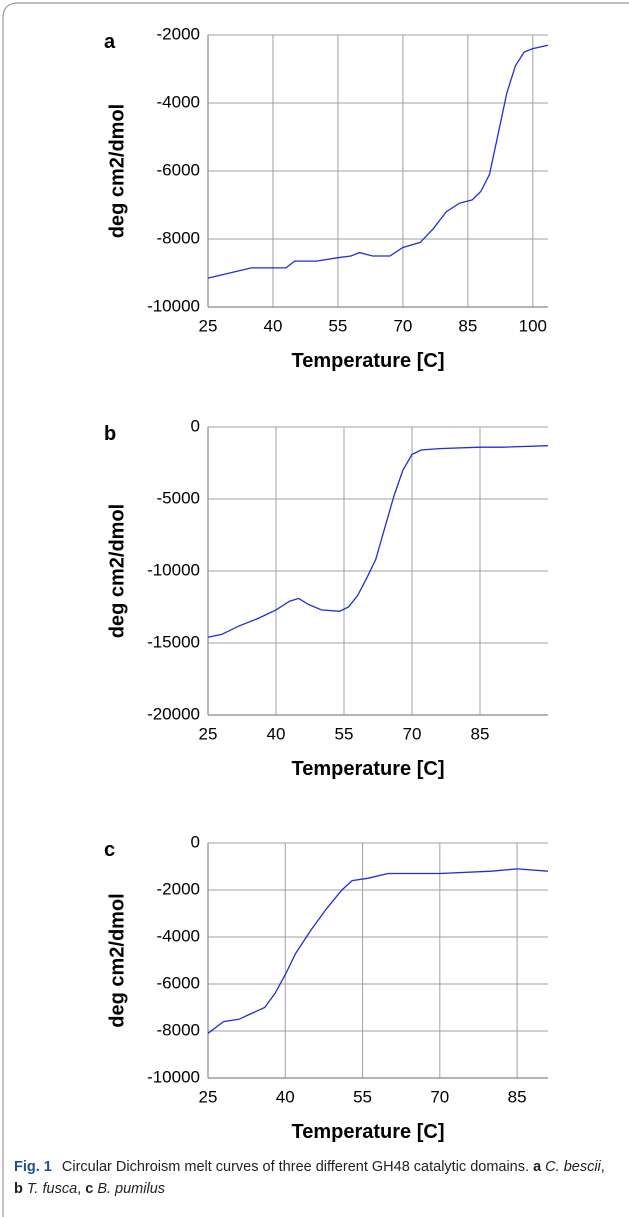 This screenshot has width=629, height=1217. Describe the element at coordinates (52, 1189) in the screenshot. I see `caption-species: T. fusca` at that location.